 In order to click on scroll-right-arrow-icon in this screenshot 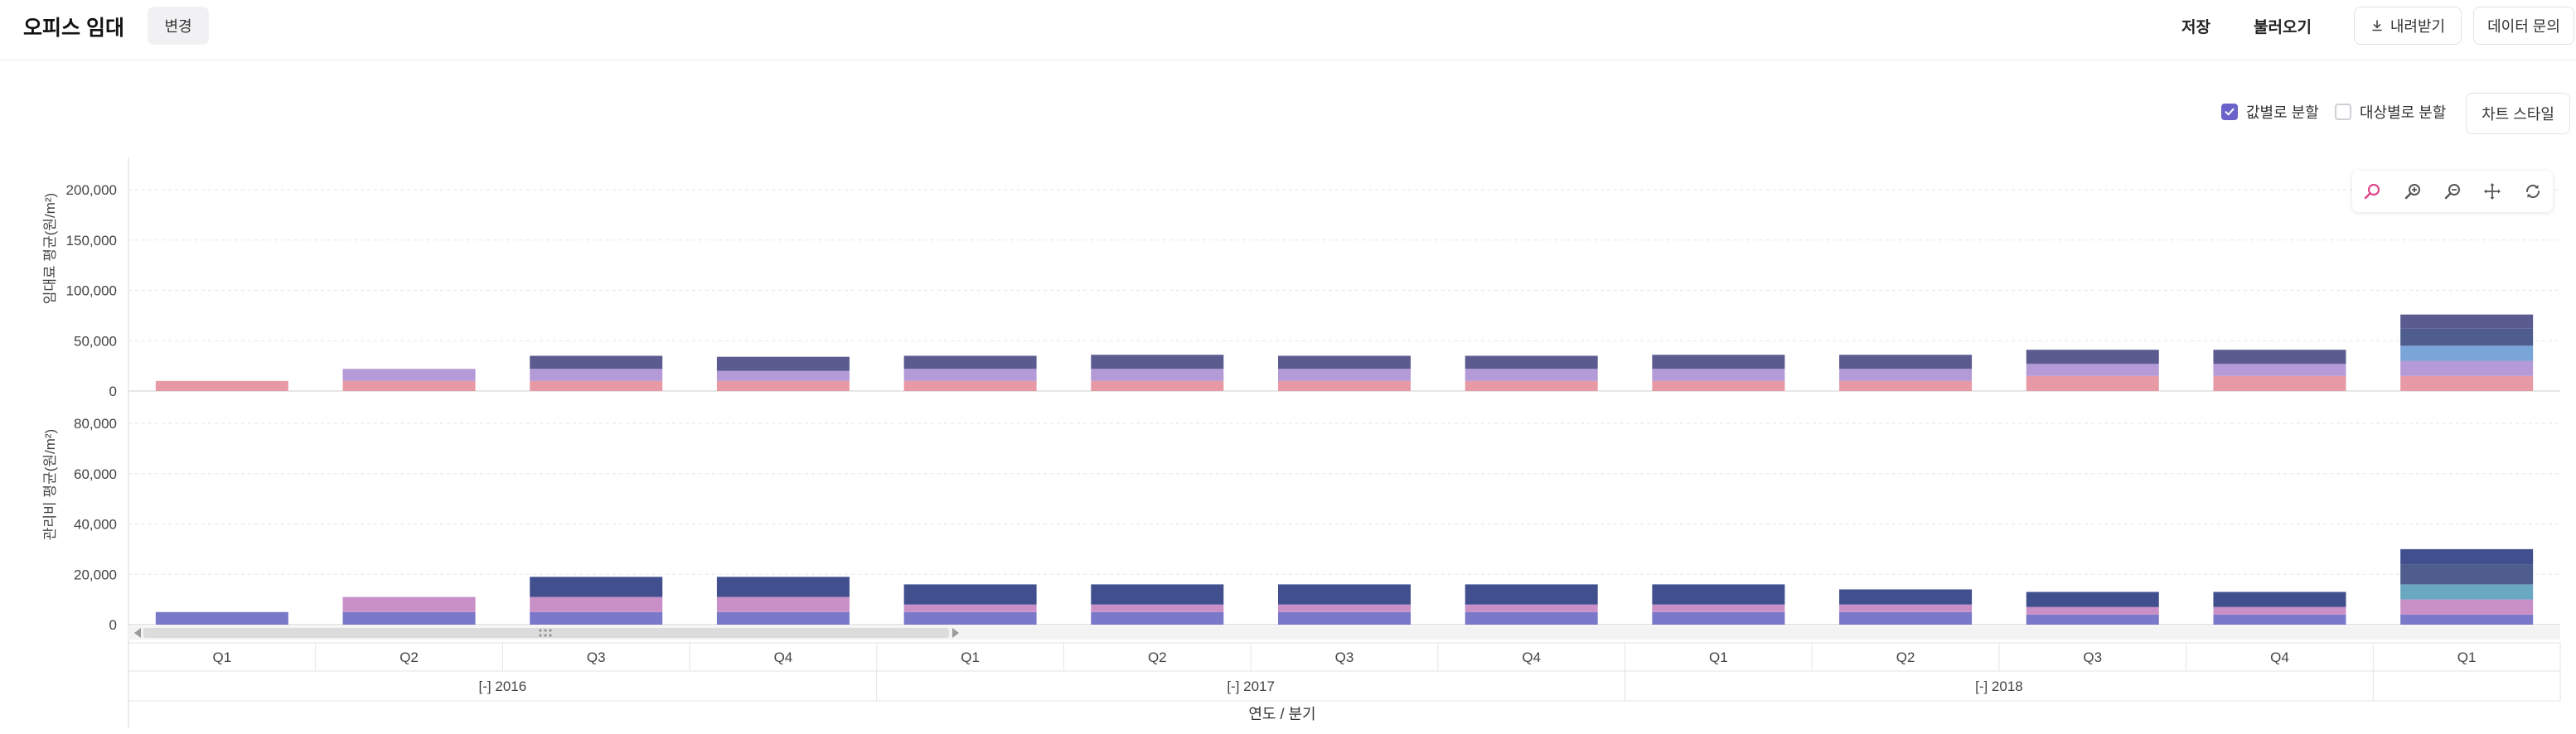, I will do `click(955, 633)`.